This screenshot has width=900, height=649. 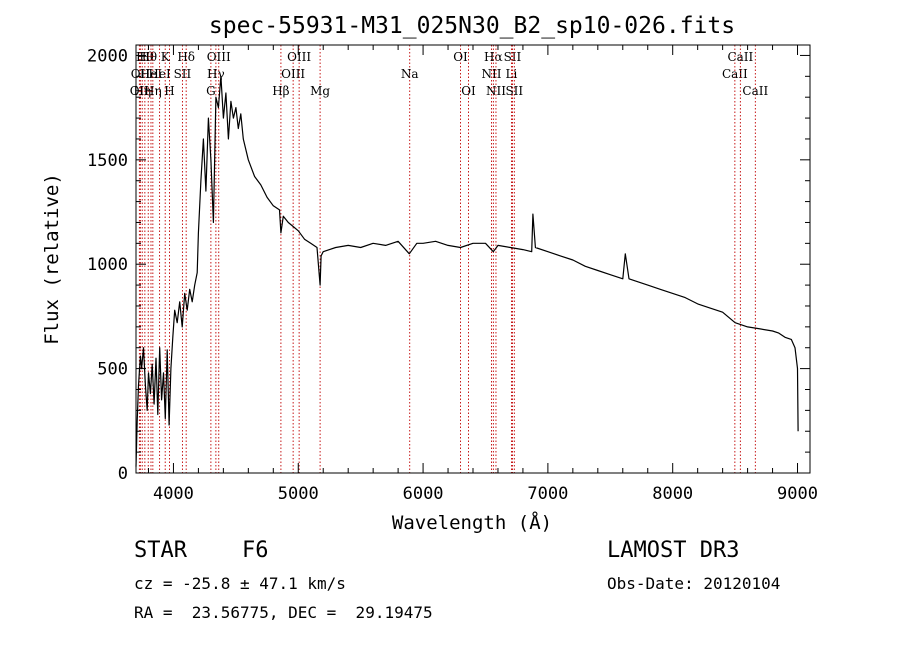 I want to click on marker-label: Hβ, so click(x=280, y=91).